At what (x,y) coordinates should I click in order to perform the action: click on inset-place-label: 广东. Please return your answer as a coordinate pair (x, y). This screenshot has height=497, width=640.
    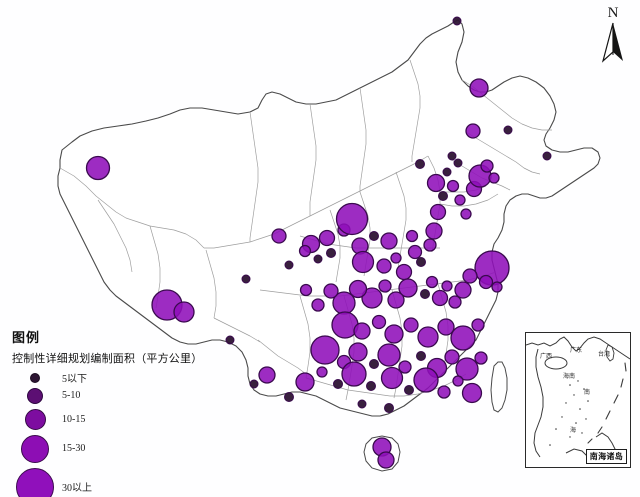
    Looking at the image, I should click on (576, 351).